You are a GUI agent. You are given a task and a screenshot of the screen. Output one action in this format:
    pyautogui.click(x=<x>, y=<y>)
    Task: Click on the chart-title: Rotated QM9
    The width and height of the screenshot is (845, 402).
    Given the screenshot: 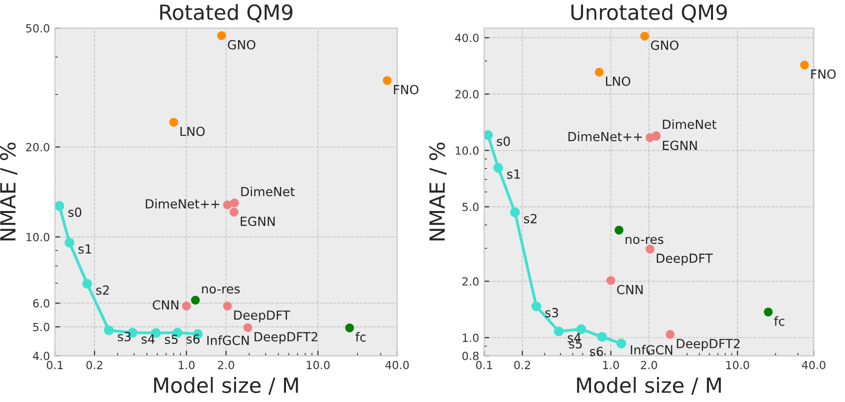 What is the action you would take?
    pyautogui.click(x=226, y=13)
    